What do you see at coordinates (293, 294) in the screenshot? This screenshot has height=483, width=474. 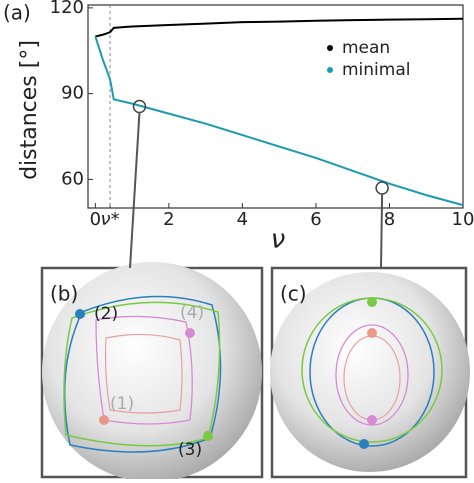 I see `inset-label: (c)` at bounding box center [293, 294].